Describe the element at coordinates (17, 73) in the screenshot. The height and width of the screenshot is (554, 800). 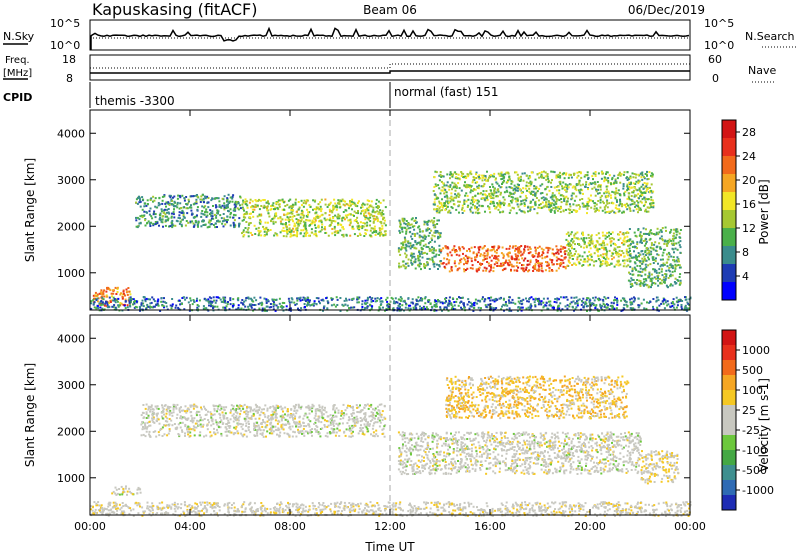
I see `freq-unit-label: [MHz]` at that location.